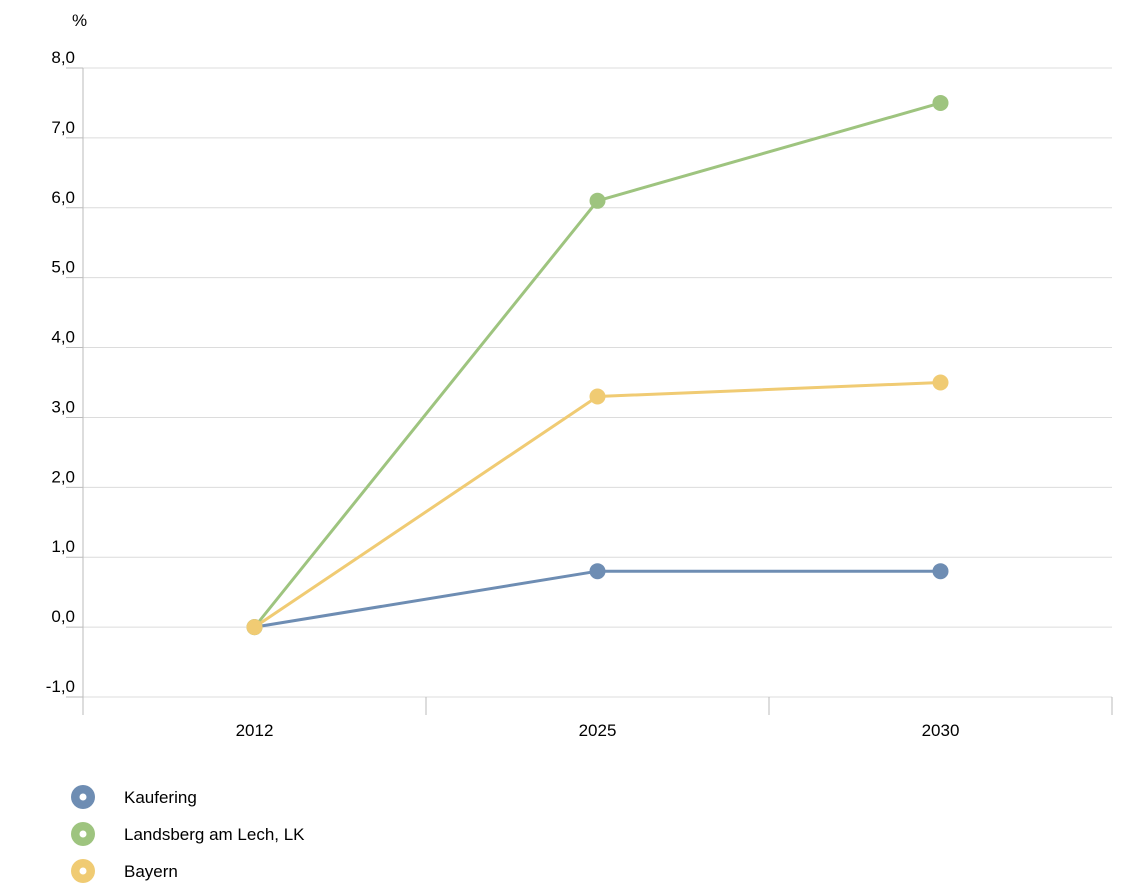 Image resolution: width=1124 pixels, height=895 pixels. Describe the element at coordinates (214, 834) in the screenshot. I see `legend-label: Landsberg am Lech, LK` at that location.